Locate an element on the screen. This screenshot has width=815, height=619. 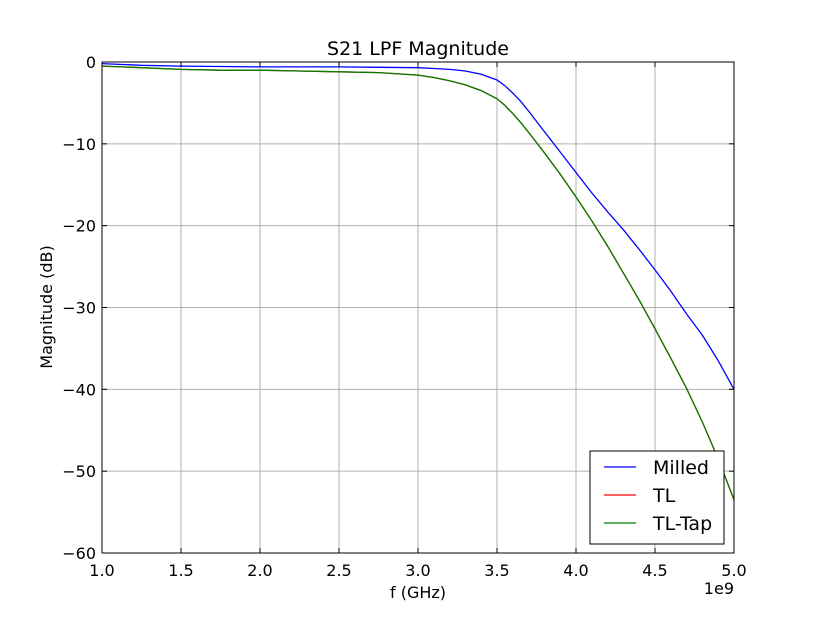
x-axis-offset-label: 1e9 is located at coordinates (719, 588).